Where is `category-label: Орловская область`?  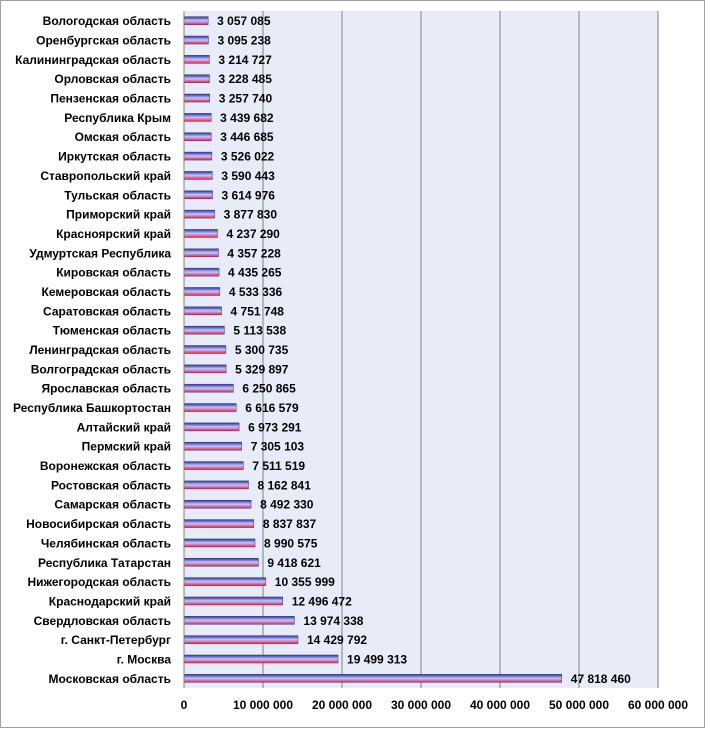 category-label: Орловская область is located at coordinates (112, 79).